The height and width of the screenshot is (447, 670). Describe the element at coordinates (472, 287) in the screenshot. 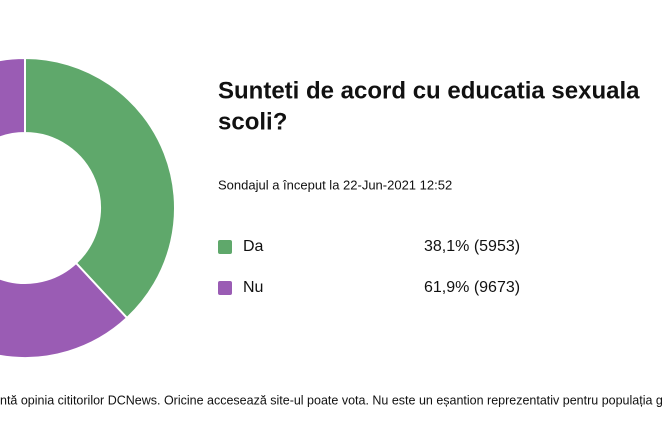

I see `result-label: 61,9% (9673)` at that location.